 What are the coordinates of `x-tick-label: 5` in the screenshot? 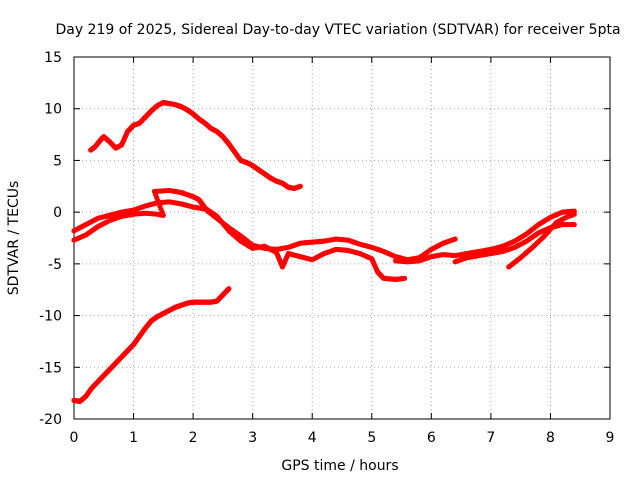 It's located at (371, 438).